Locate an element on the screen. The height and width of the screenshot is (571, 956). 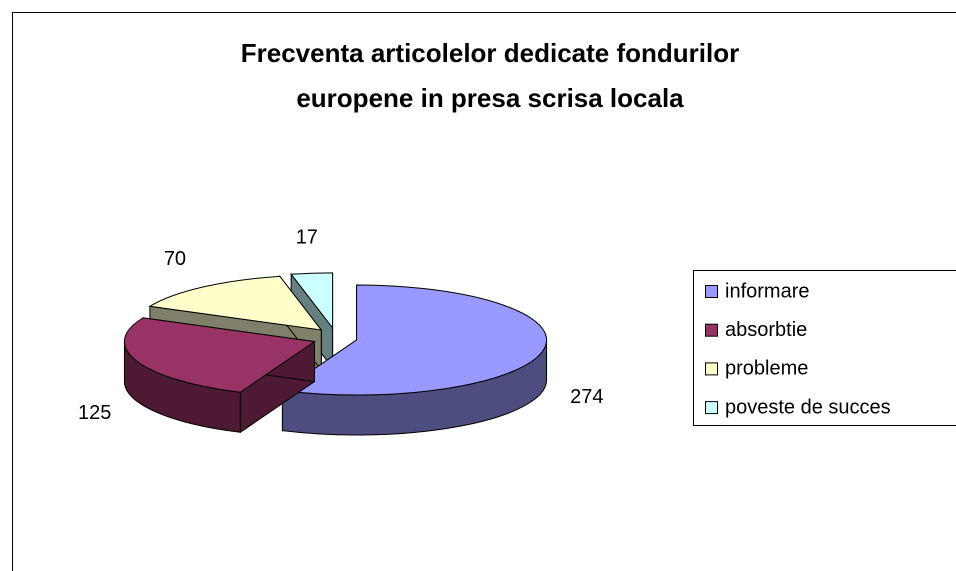
chart-title: europene in presa scrisa locala is located at coordinates (490, 98).